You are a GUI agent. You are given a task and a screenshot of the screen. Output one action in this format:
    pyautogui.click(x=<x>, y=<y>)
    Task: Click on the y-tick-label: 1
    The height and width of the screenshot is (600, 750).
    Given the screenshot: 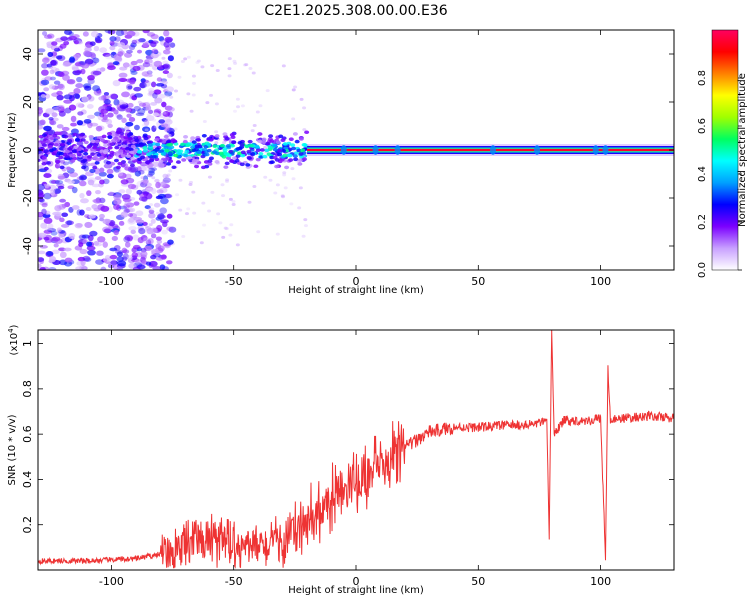 What is the action you would take?
    pyautogui.click(x=27, y=343)
    